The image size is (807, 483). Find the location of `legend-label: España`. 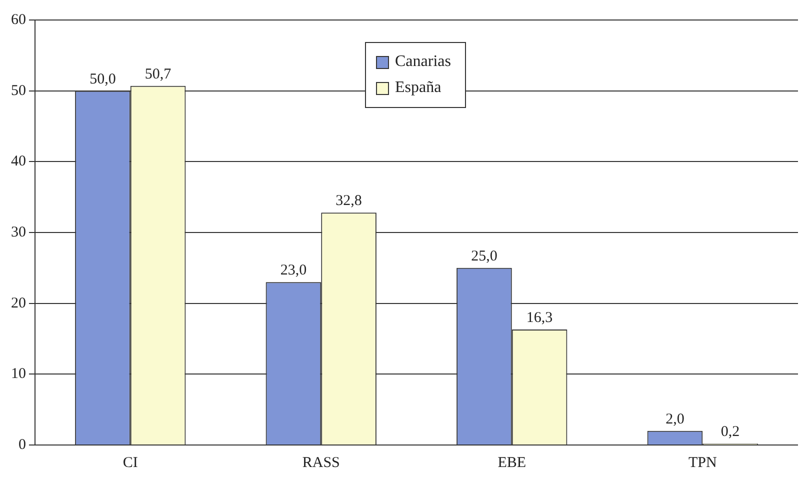

legend-label: España is located at coordinates (418, 88).